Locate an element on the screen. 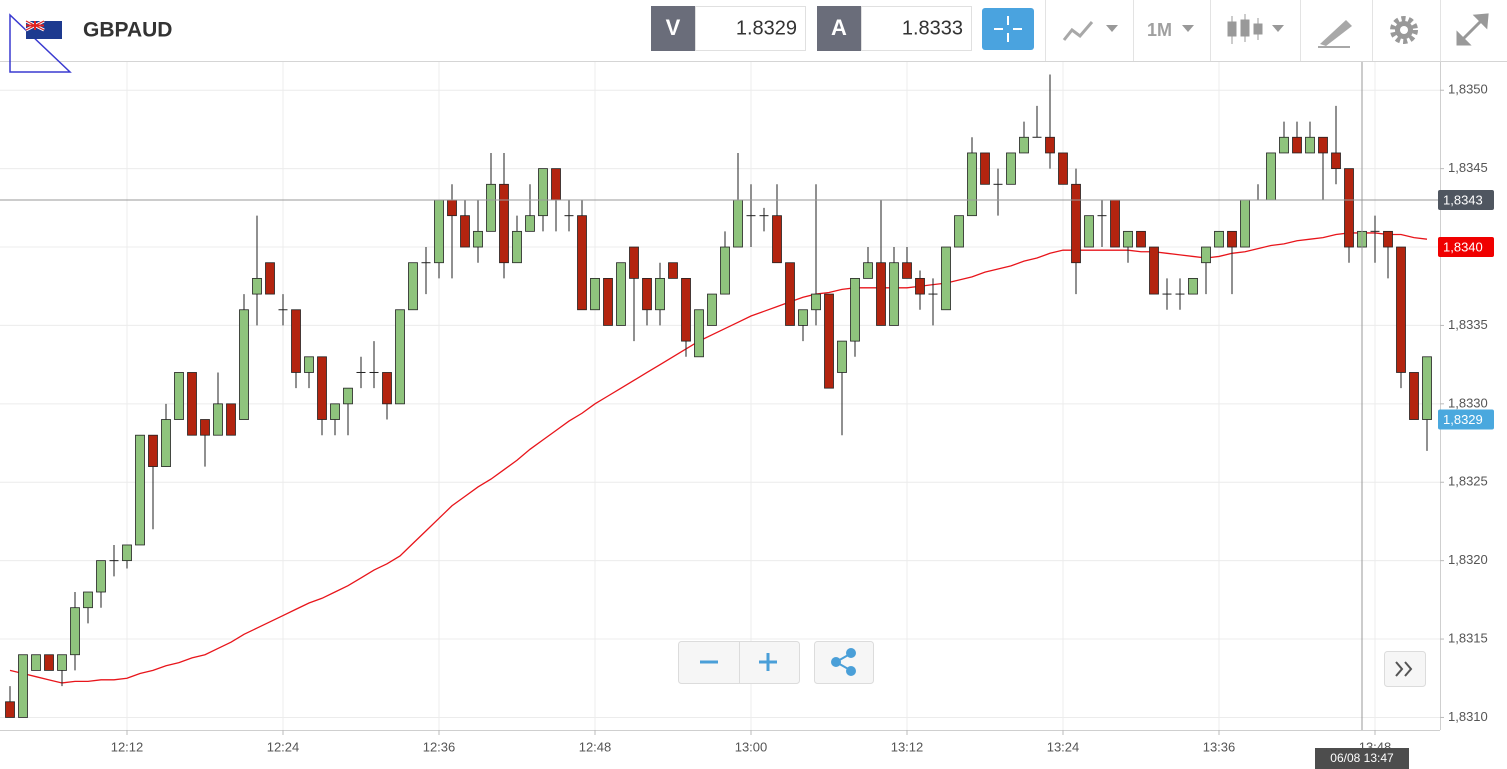  x-tick-label: 12:48 is located at coordinates (595, 746).